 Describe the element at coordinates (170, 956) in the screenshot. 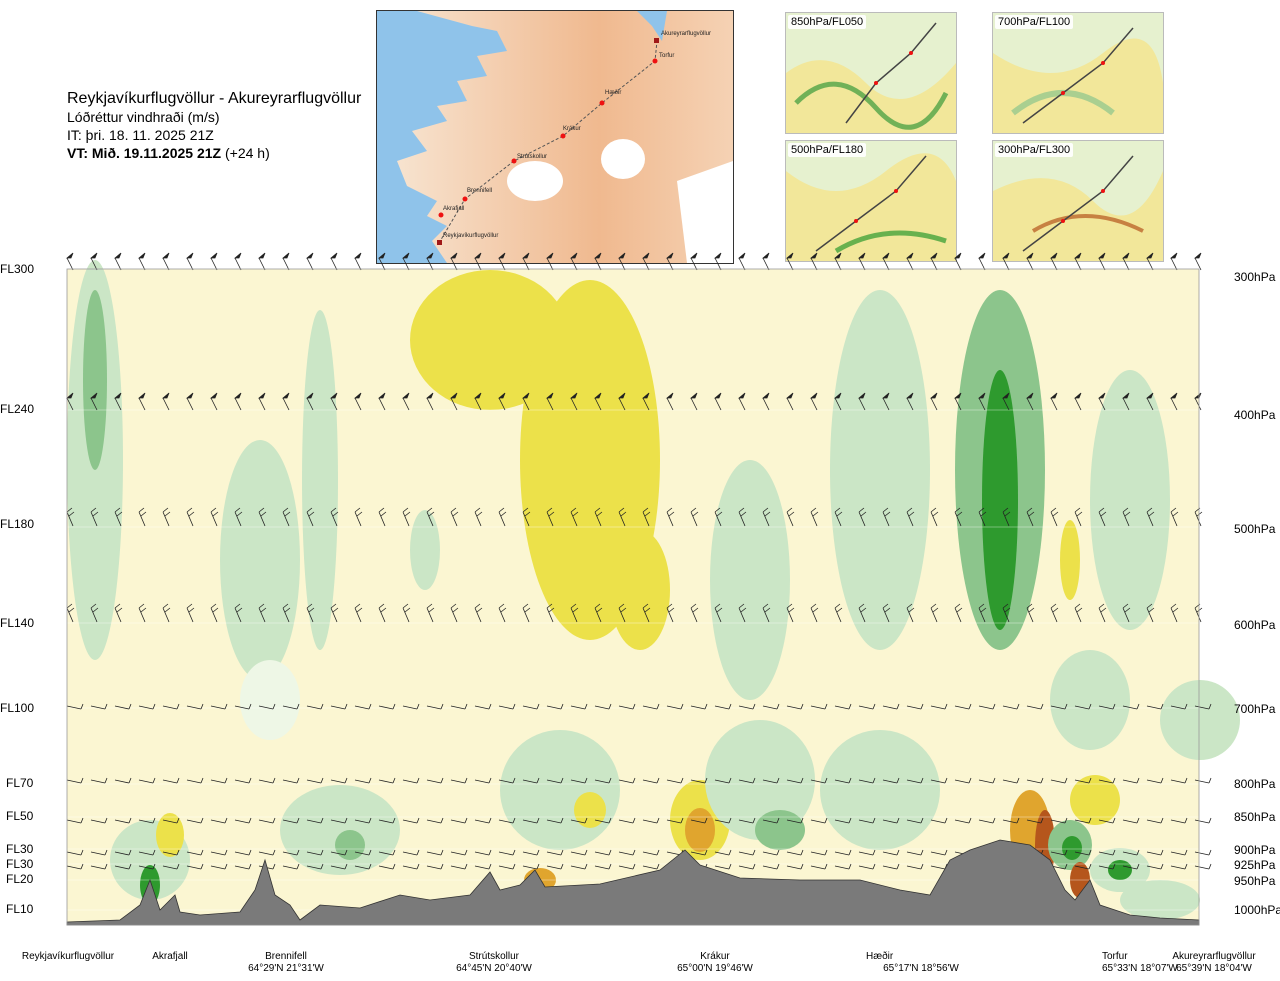

I see `xpoint-akrafjall: Akrafjall` at that location.